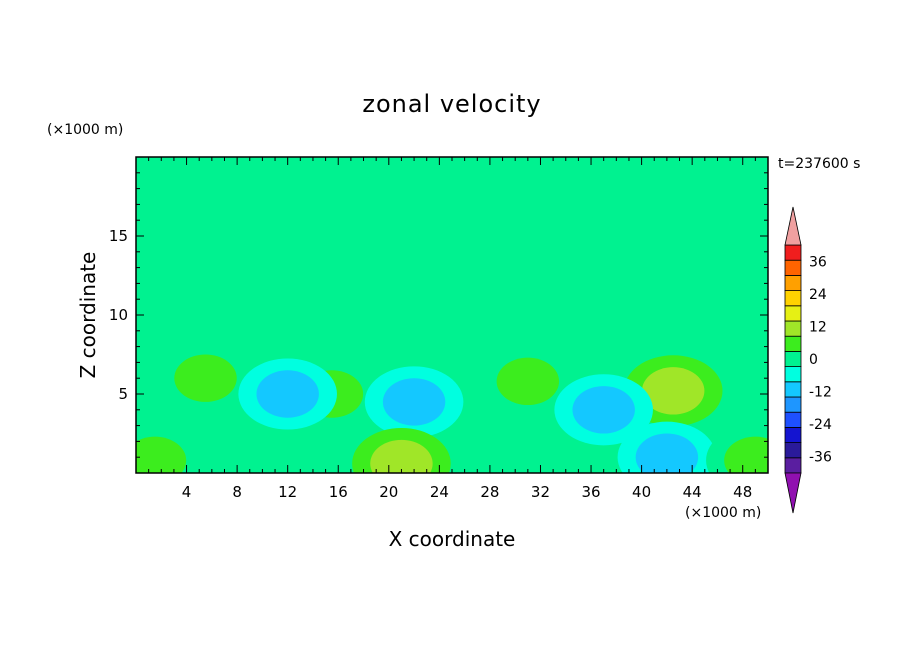 The image size is (904, 654). I want to click on colorbar-over-arrow, so click(793, 226).